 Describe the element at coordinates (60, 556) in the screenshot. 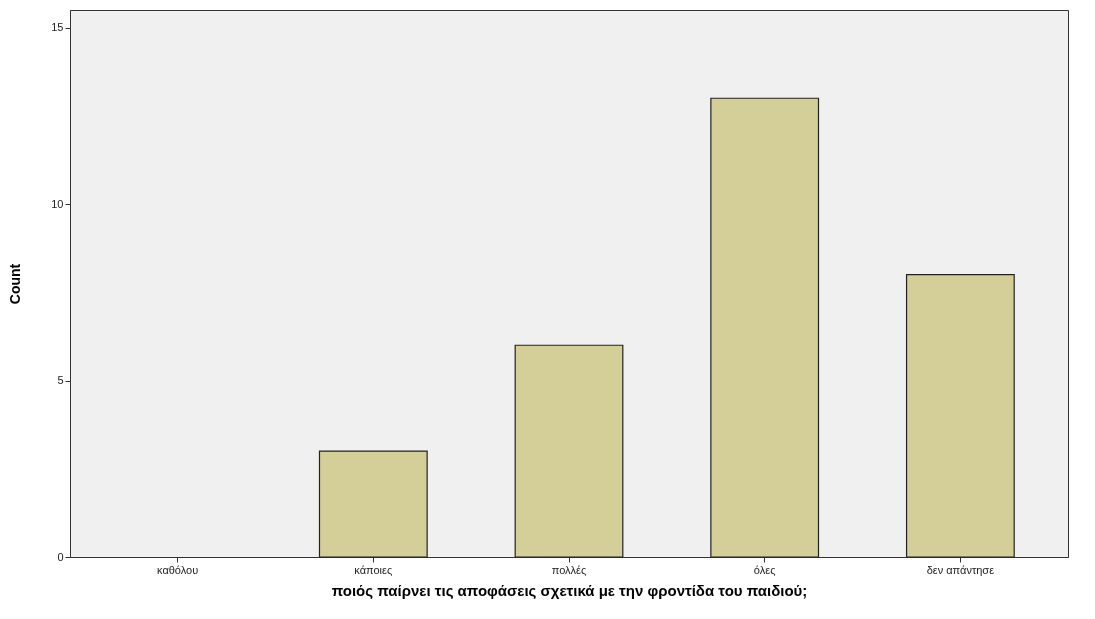

I see `y-tick-label: 0` at that location.